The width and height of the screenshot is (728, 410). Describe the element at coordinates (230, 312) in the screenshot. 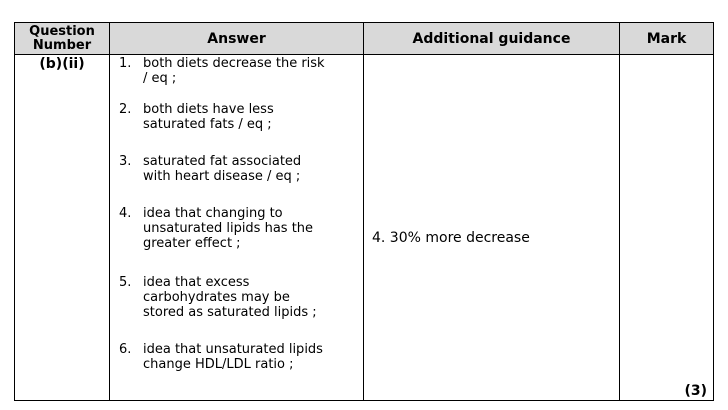

I see `answer-line: stored as saturated lipids ;` at that location.